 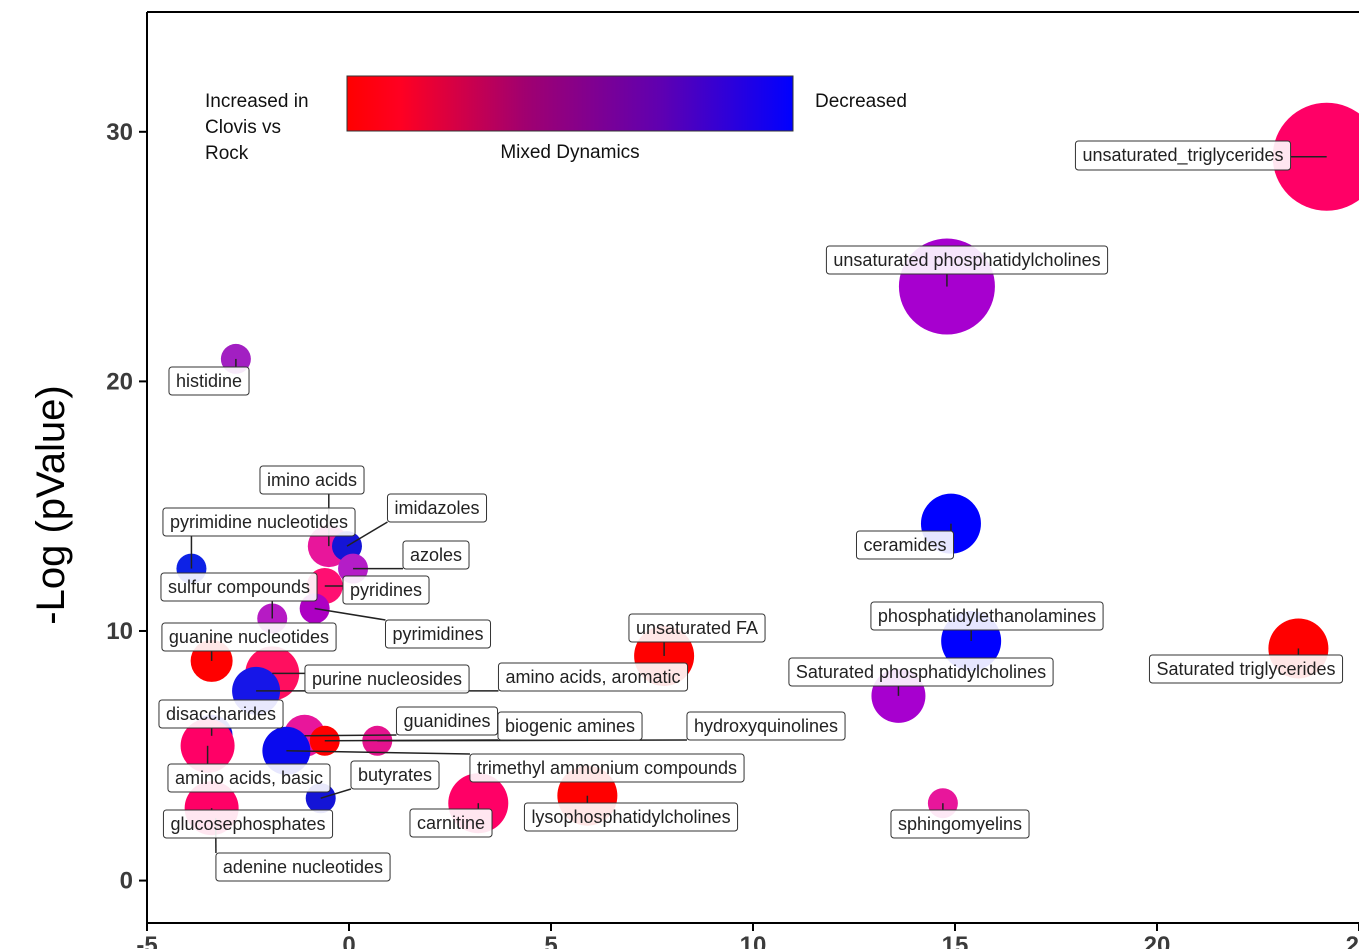 I want to click on point-label-text: pyridines, so click(x=386, y=590).